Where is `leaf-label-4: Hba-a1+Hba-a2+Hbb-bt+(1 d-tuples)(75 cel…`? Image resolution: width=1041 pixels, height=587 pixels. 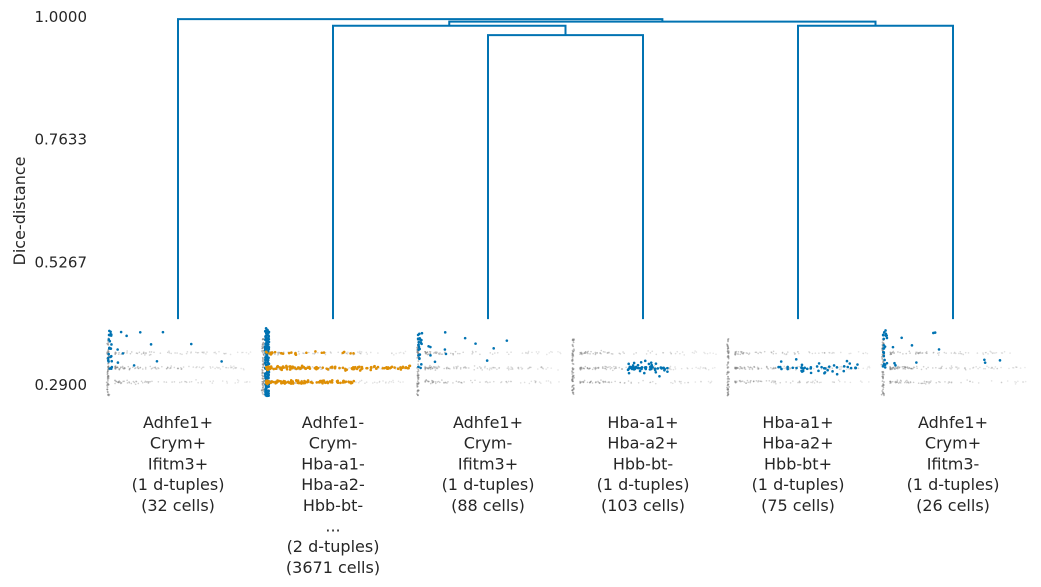
leaf-label-4: Hba-a1+Hba-a2+Hbb-bt+(1 d-tuples)(75 cel… is located at coordinates (798, 464).